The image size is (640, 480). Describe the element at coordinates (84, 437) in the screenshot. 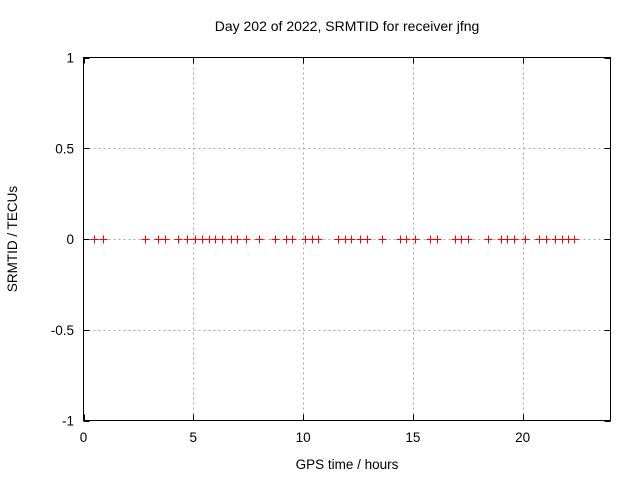

I see `x-tick-label-0: 0` at that location.